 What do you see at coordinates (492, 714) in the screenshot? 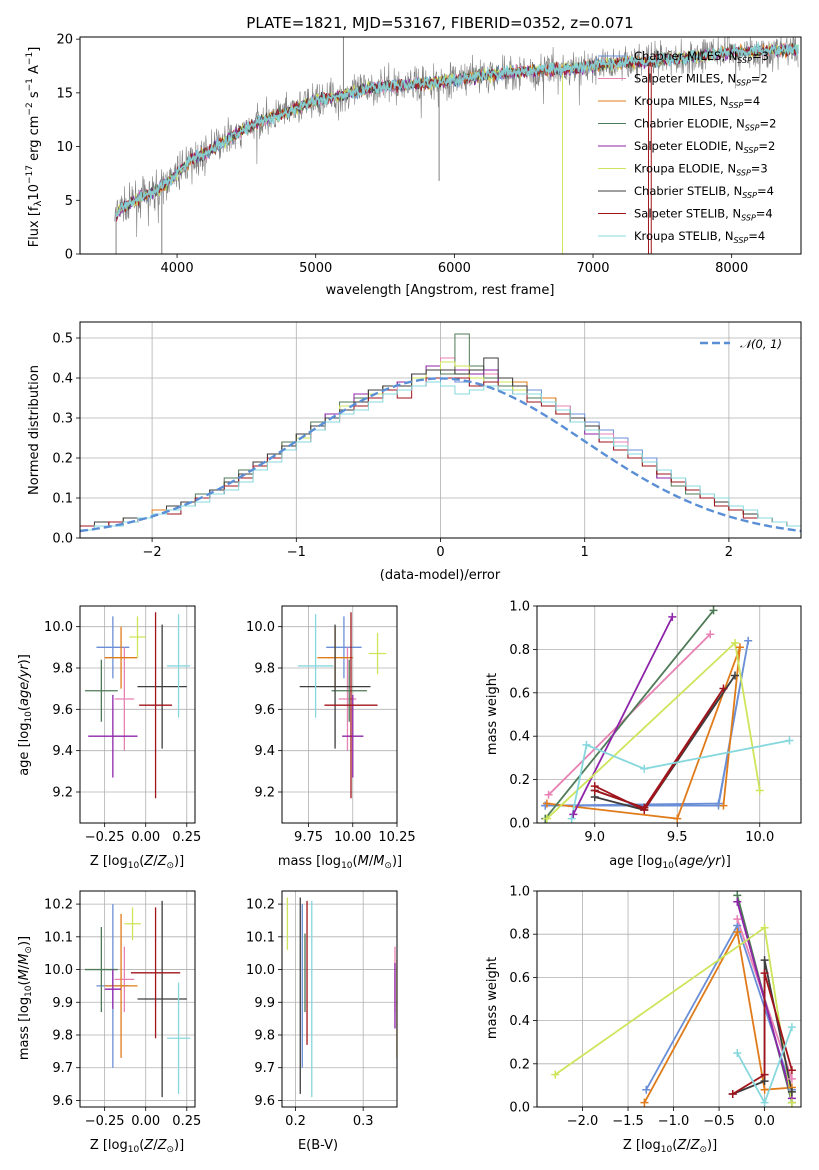
I see `massweight-vs-age-ylabel: mass weight` at bounding box center [492, 714].